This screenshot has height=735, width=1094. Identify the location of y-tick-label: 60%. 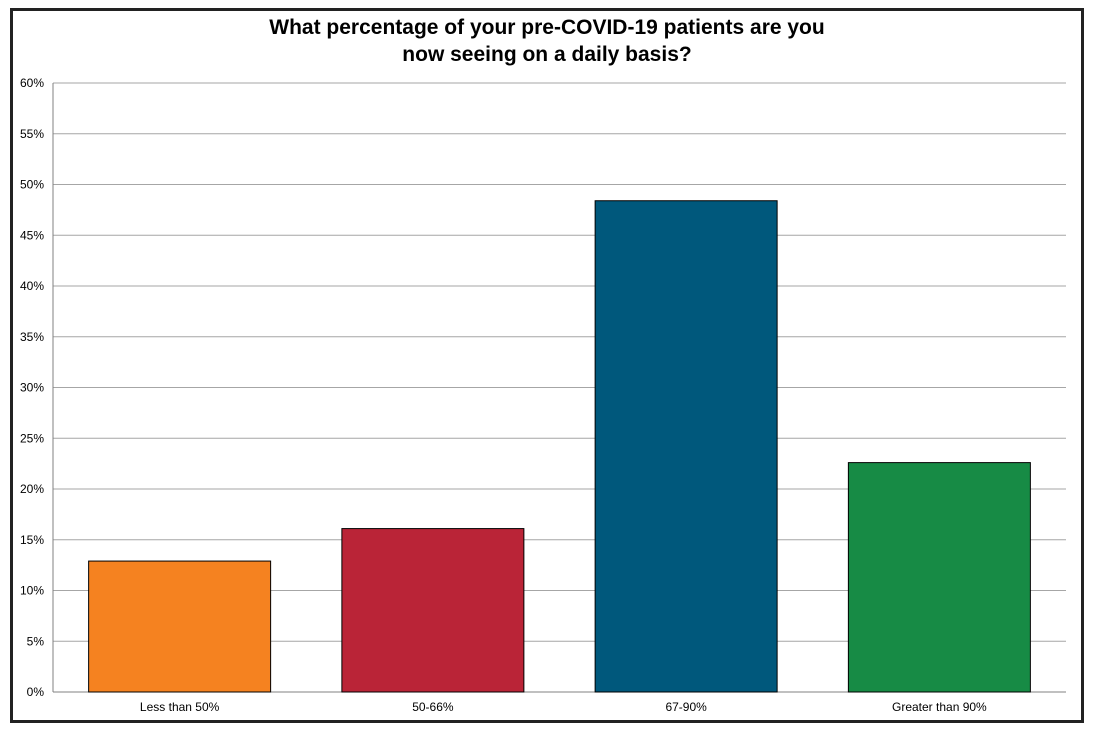
(32, 83).